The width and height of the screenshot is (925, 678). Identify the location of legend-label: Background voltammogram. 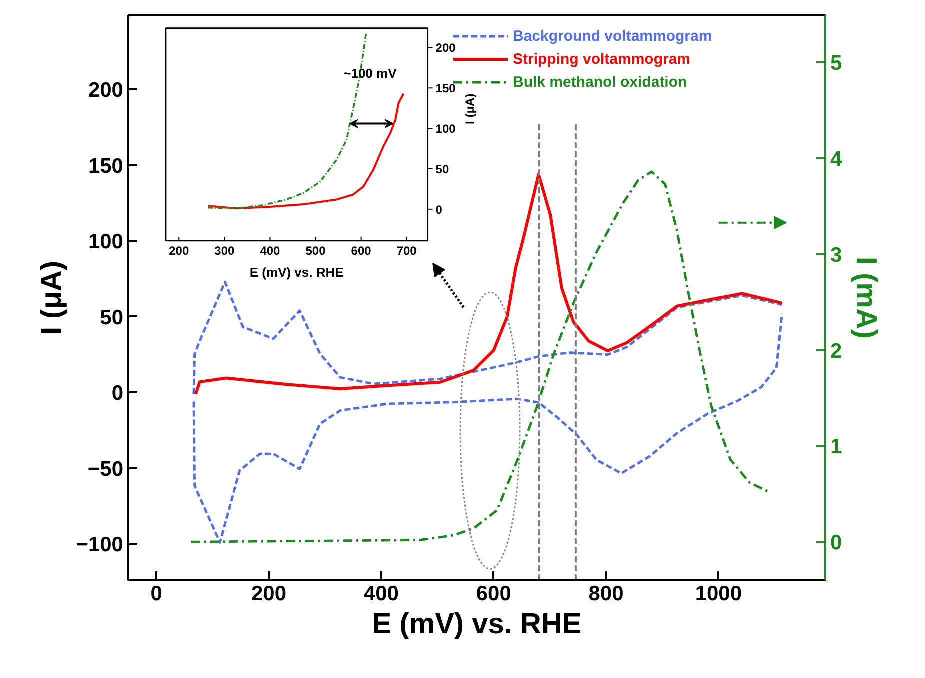
(612, 36).